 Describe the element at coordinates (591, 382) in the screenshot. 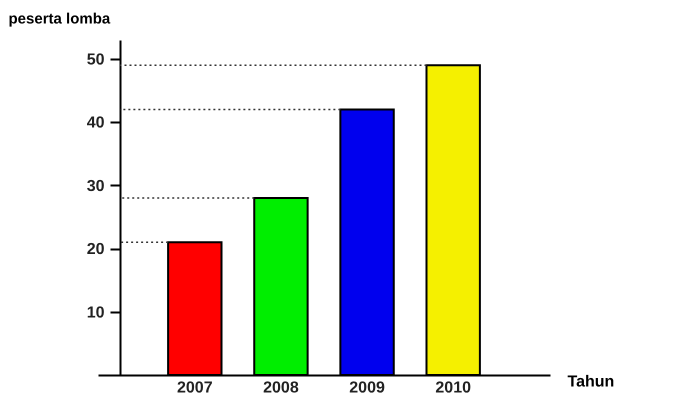

I see `x-axis-title: Tahun` at that location.